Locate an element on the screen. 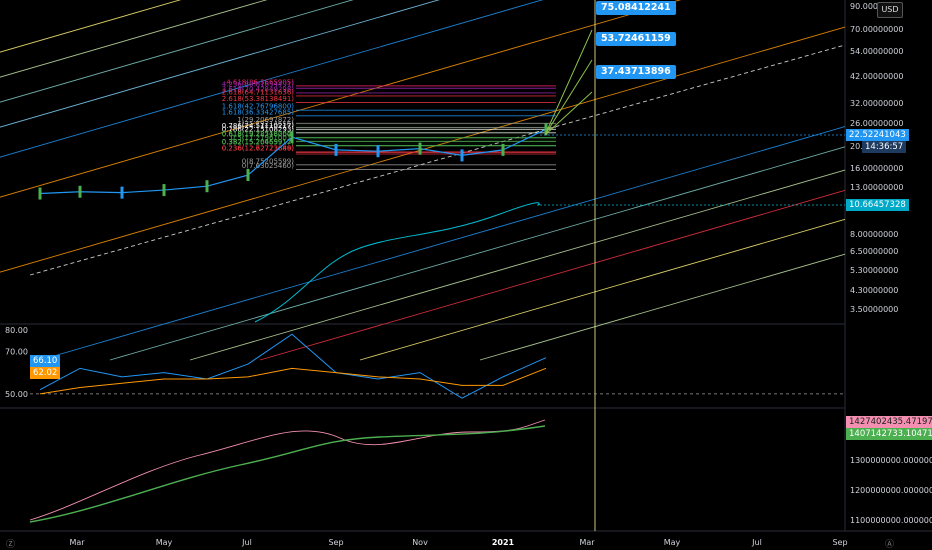 This screenshot has width=932, height=550. fib-level-label: 0.618(19.18716000) is located at coordinates (258, 134).